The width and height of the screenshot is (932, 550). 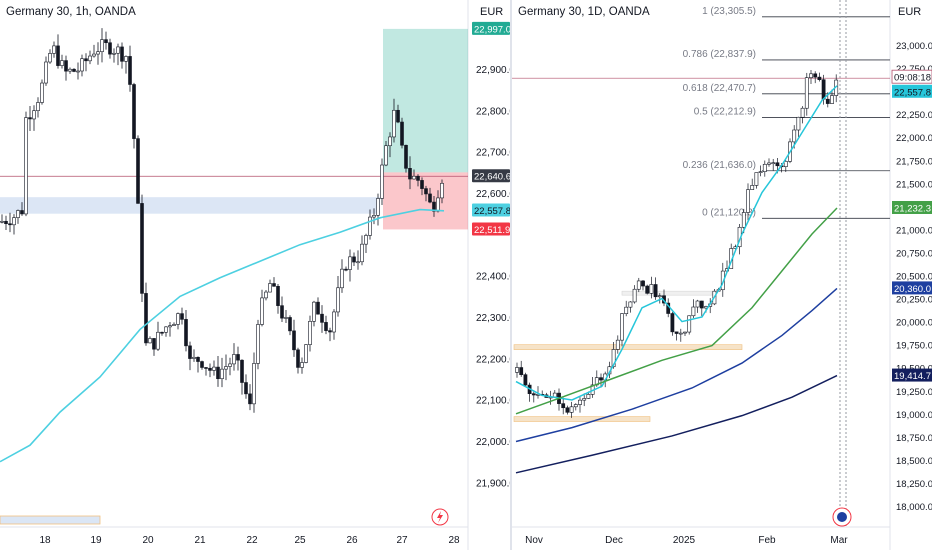 I want to click on fib-level-label: 1 (23,305.5), so click(x=729, y=11).